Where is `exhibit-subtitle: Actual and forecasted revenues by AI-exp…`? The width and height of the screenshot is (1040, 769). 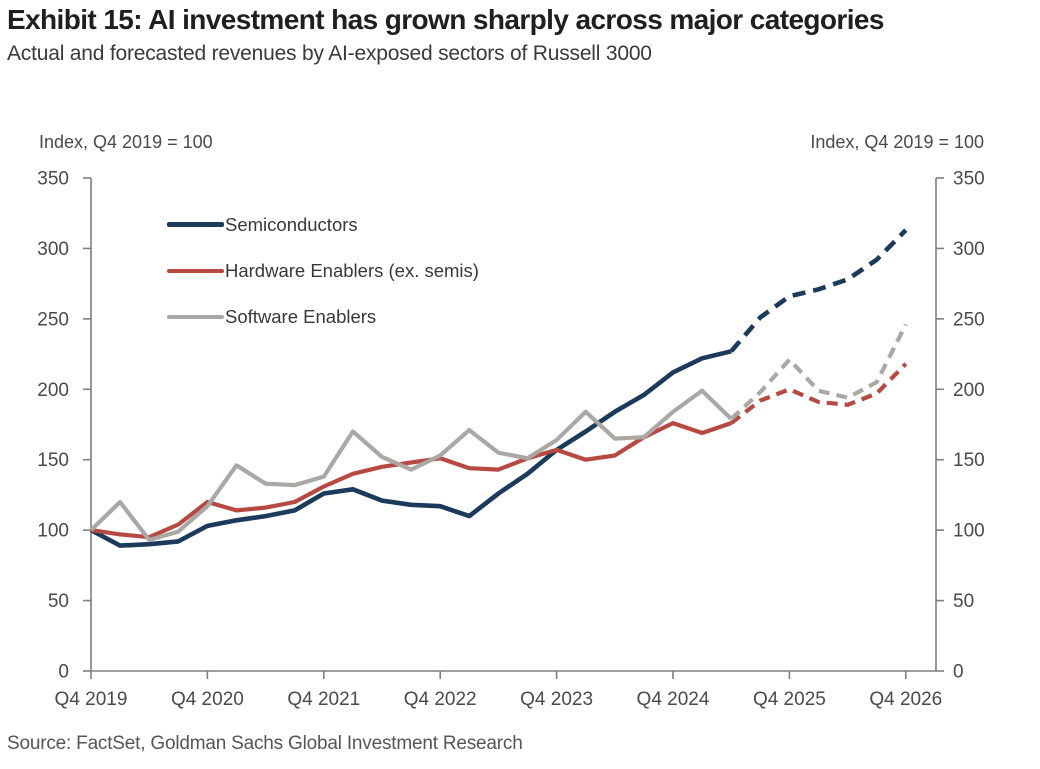 exhibit-subtitle: Actual and forecasted revenues by AI-exp… is located at coordinates (329, 53).